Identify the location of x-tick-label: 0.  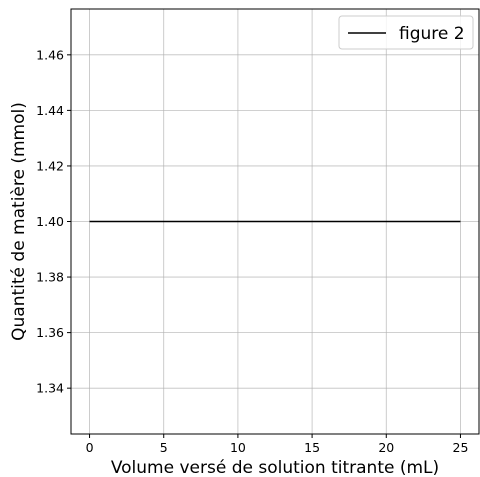
(90, 447).